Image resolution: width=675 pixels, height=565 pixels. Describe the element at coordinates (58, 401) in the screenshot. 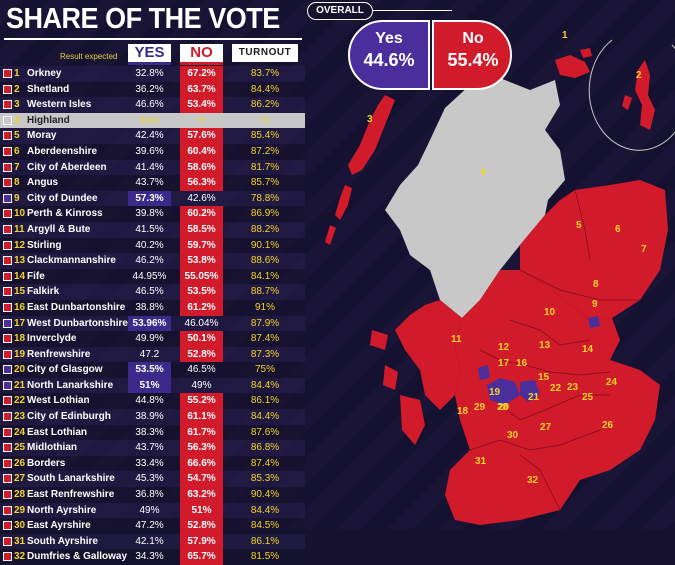

I see `area-name: West Lothian` at that location.